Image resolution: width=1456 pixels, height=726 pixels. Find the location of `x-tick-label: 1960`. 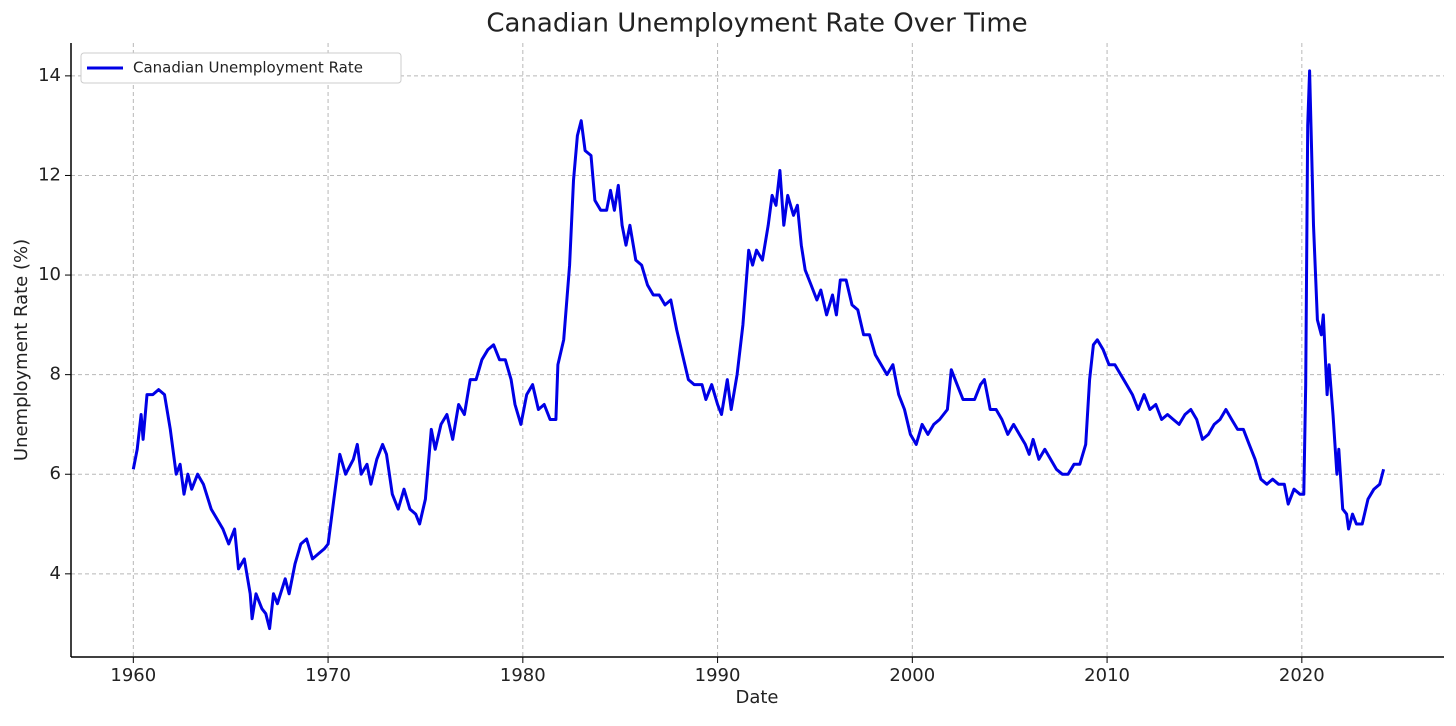

x-tick-label: 1960 is located at coordinates (133, 675).